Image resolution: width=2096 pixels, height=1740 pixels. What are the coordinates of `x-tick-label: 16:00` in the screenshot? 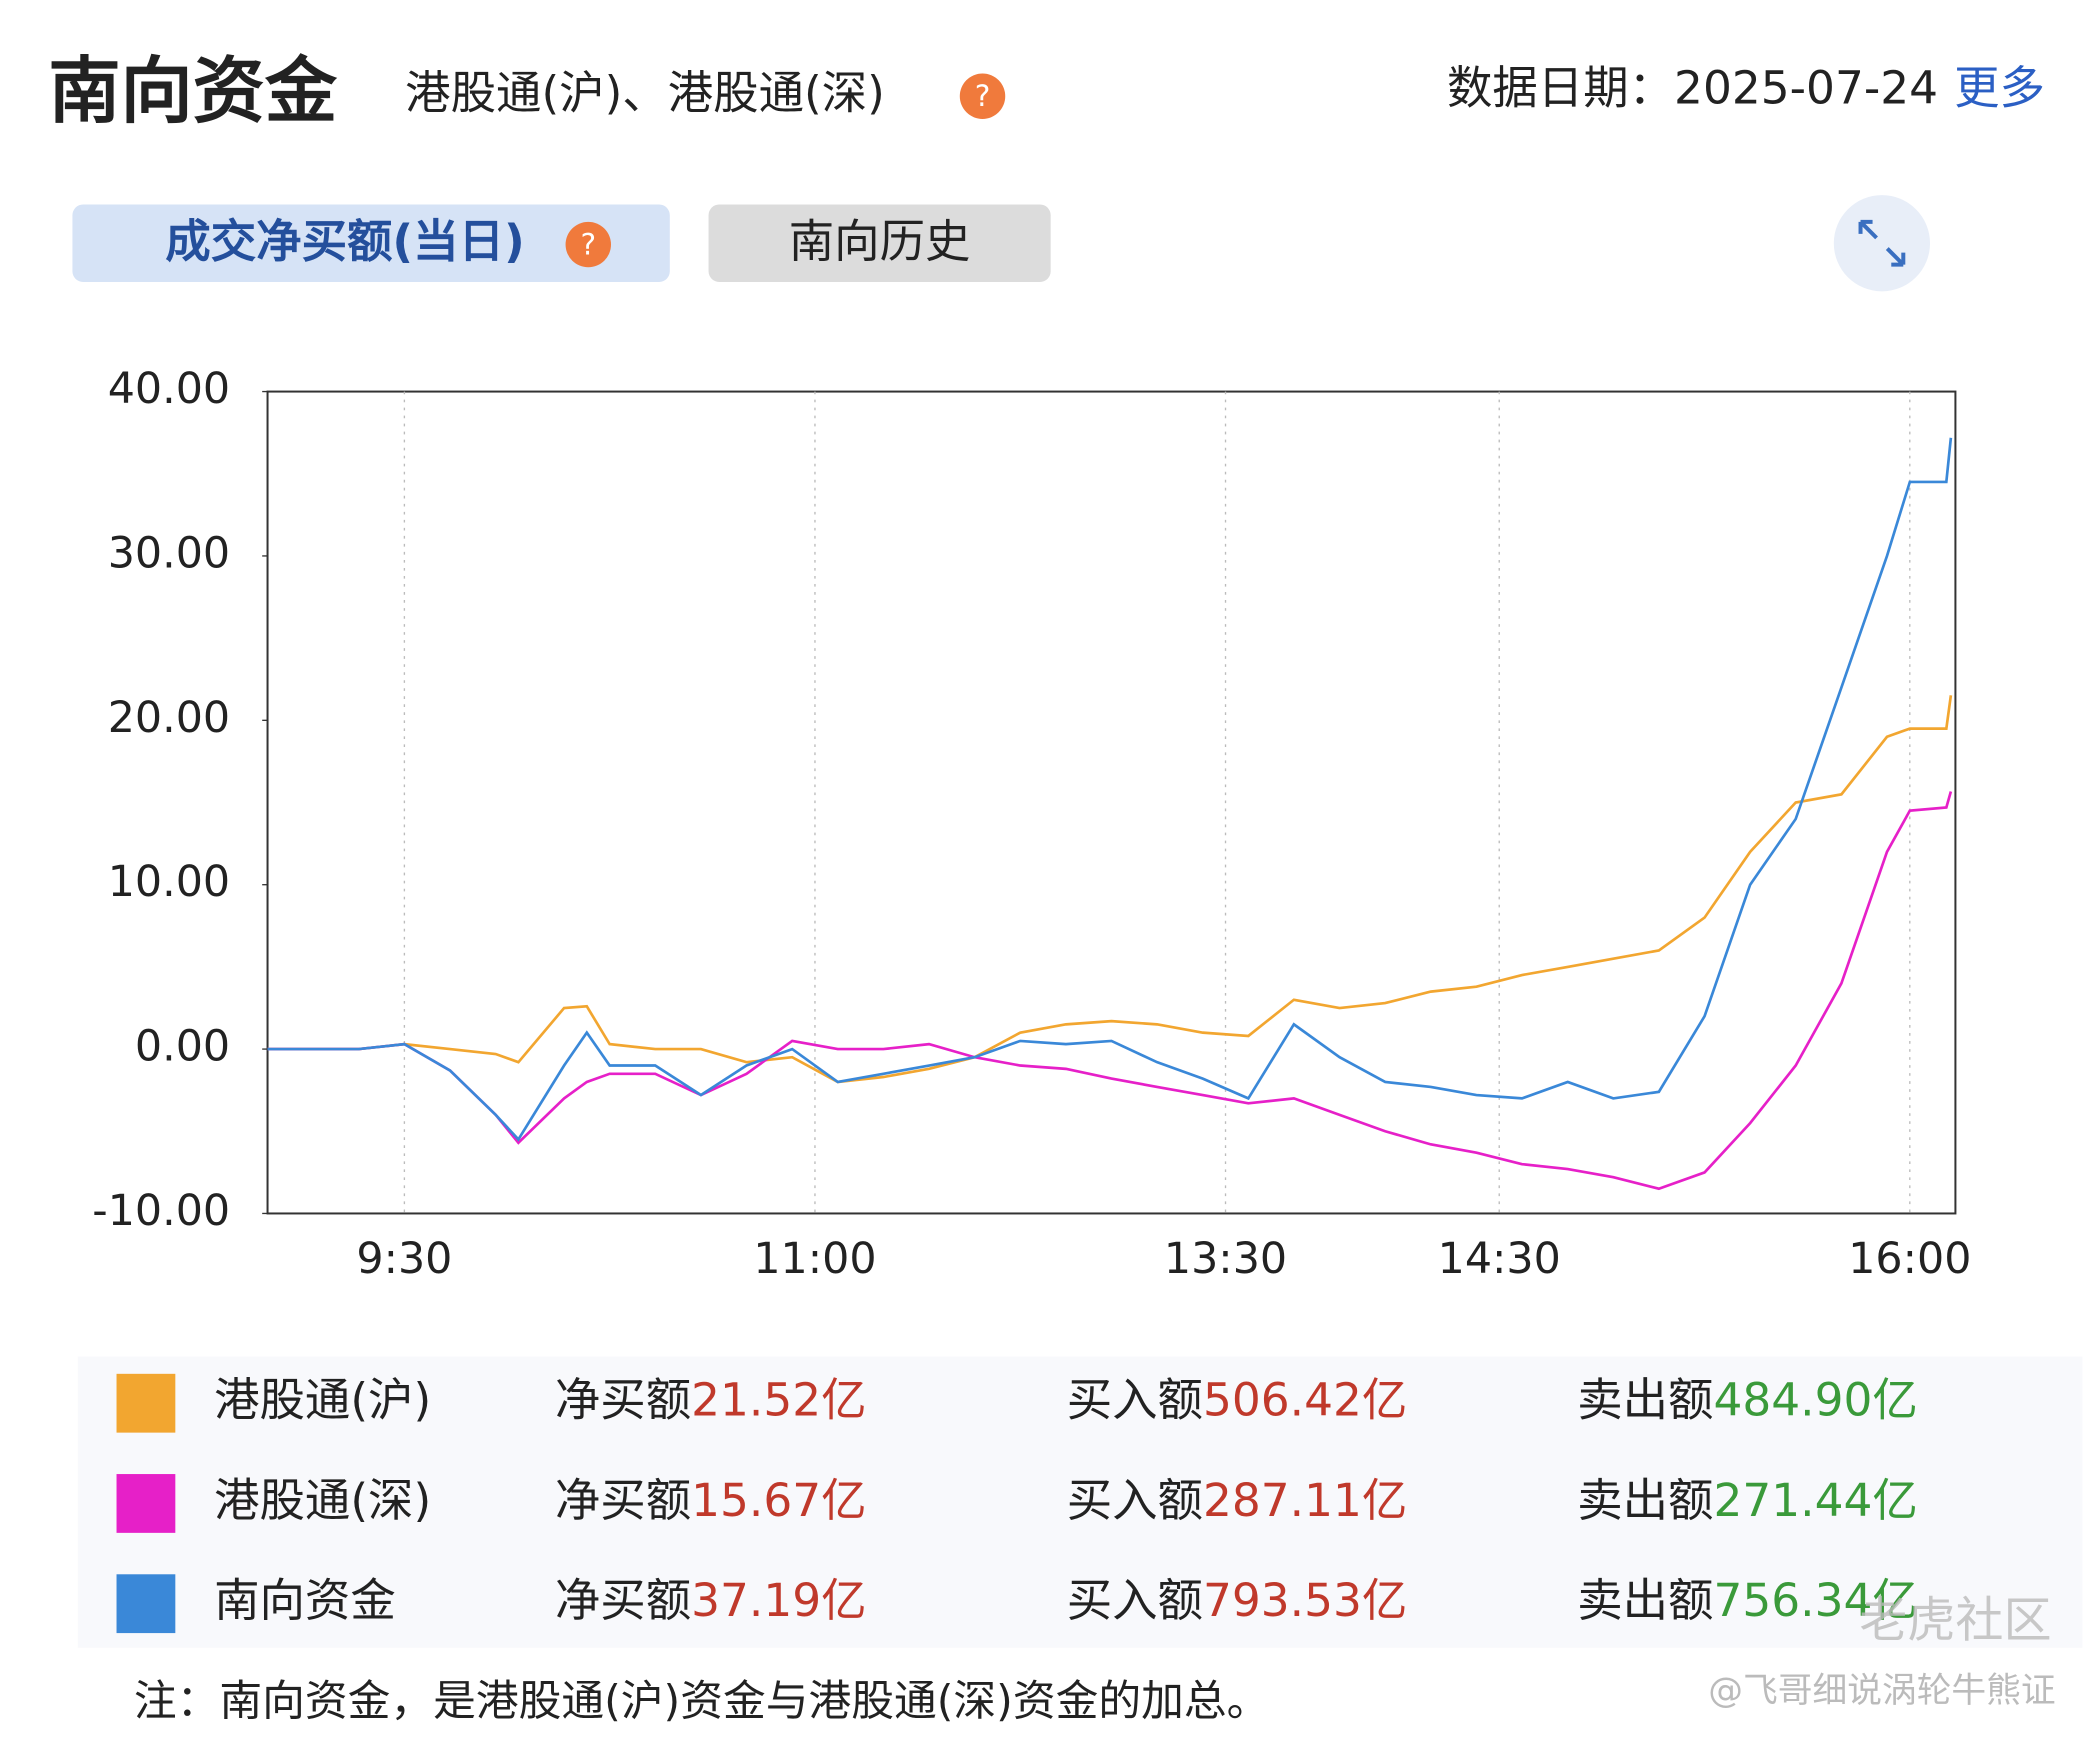 It's located at (1909, 1259).